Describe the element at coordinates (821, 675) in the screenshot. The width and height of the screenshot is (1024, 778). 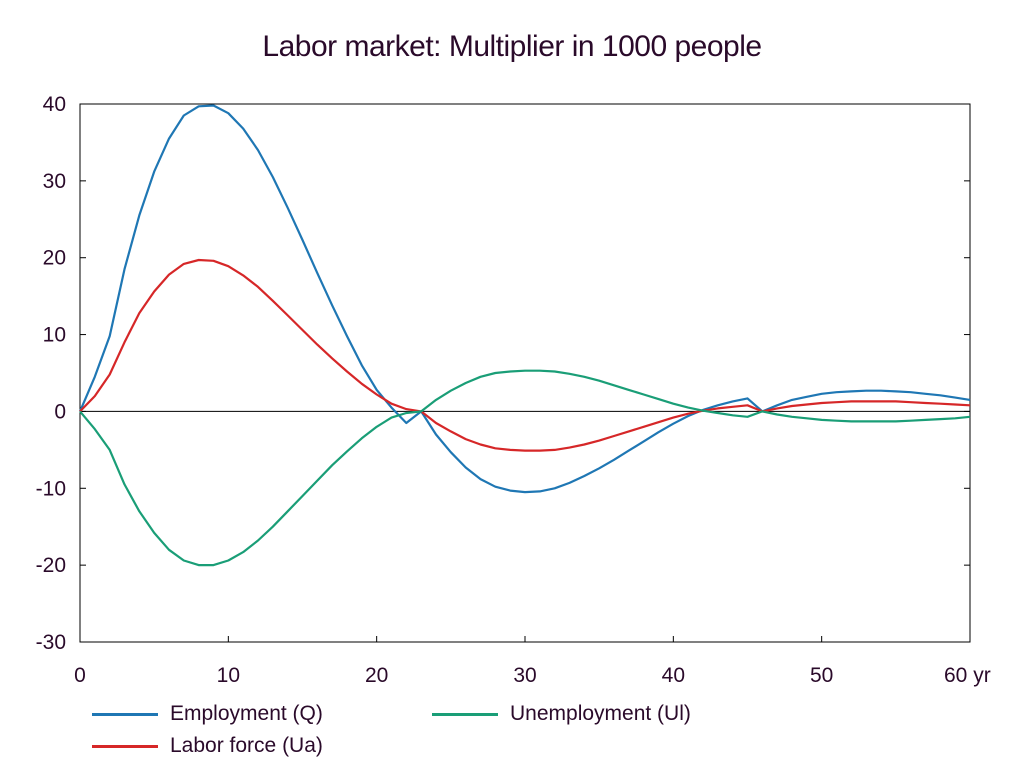
I see `x-tick-label: 50` at that location.